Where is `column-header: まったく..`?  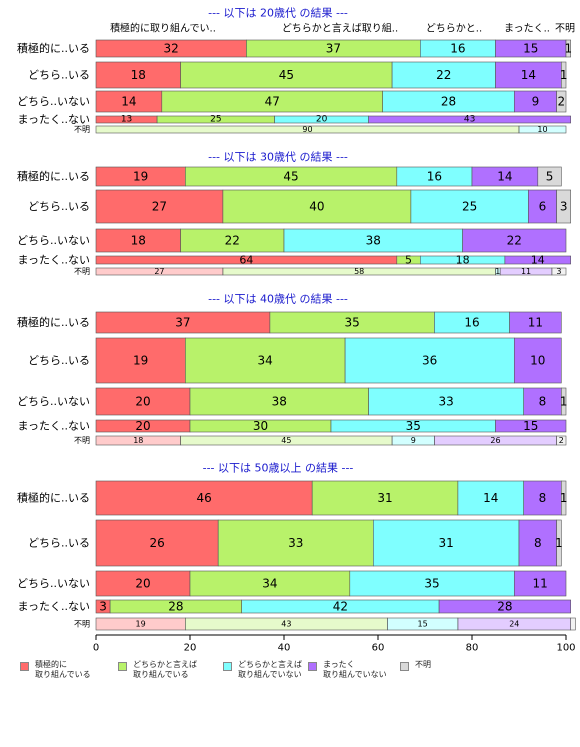
column-header: まったく.. is located at coordinates (527, 29).